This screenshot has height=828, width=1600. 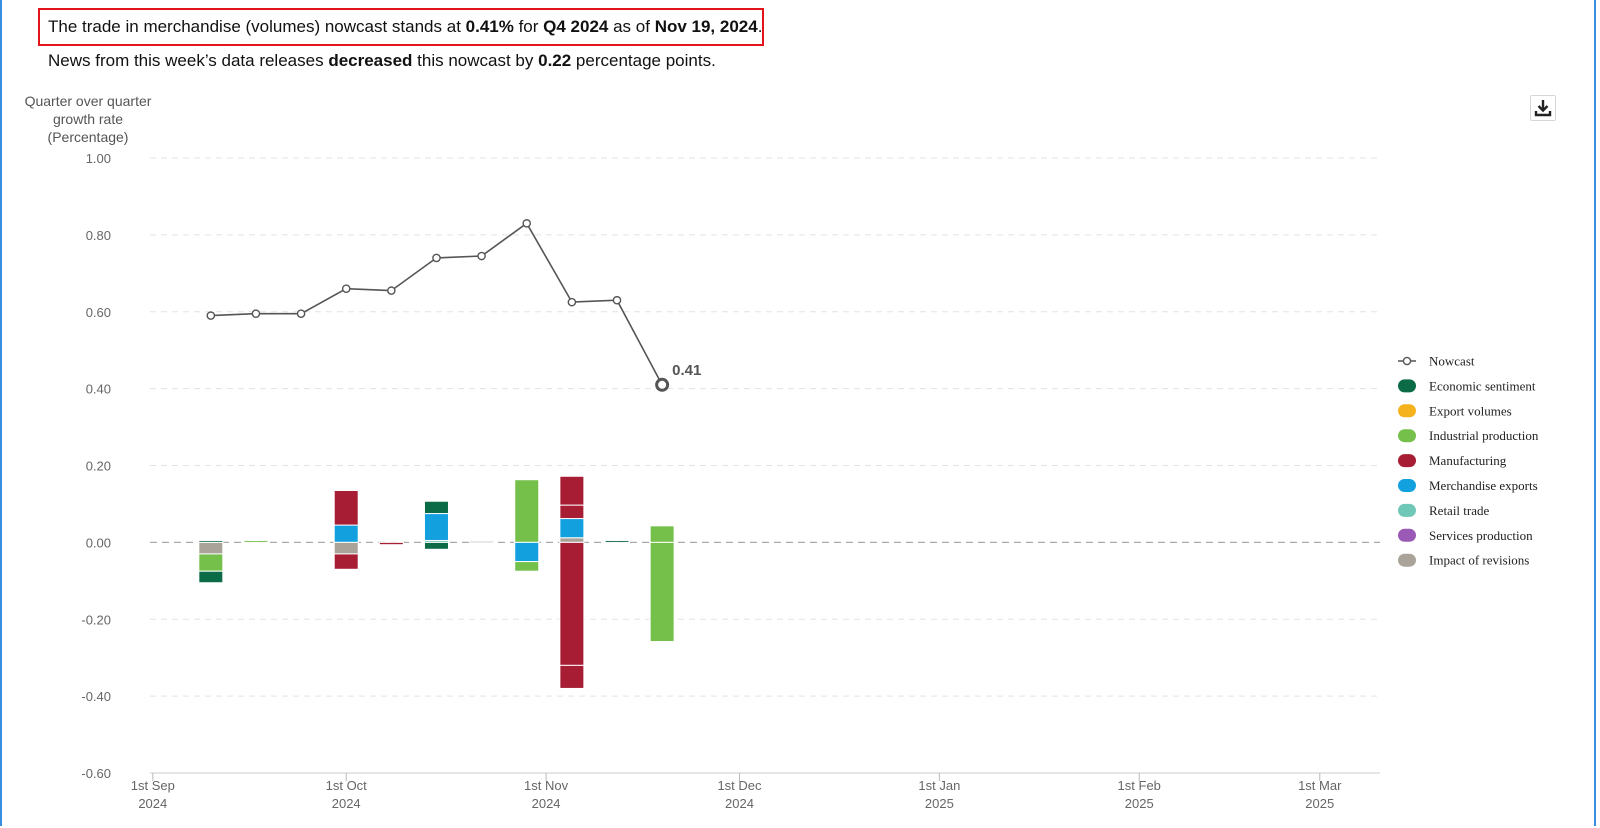 I want to click on x-tick-label-line: 1st Feb, so click(x=1139, y=785).